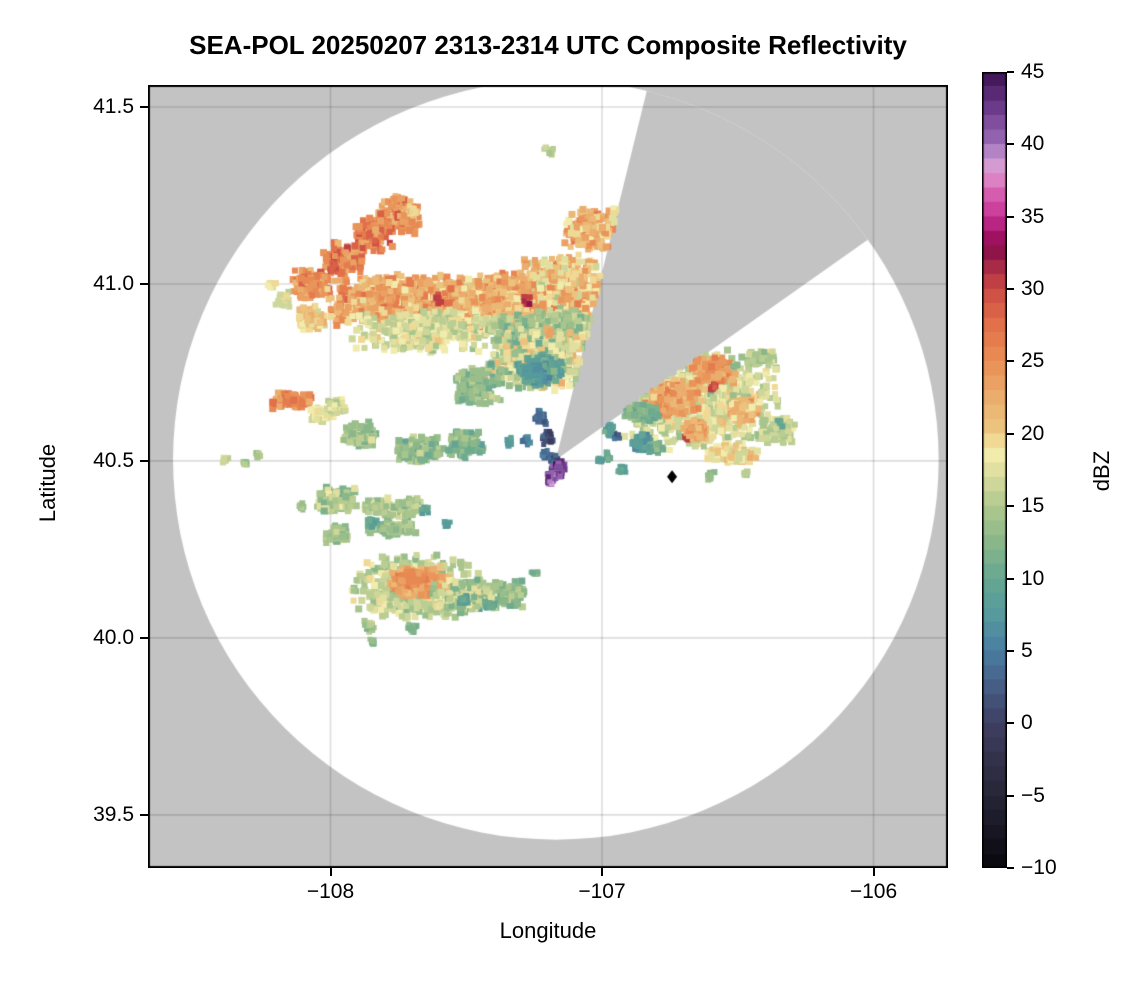 The height and width of the screenshot is (990, 1146). Describe the element at coordinates (1039, 867) in the screenshot. I see `colorbar-tick-label: −10` at that location.